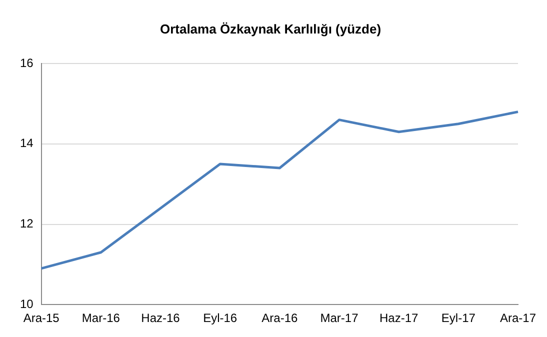 The height and width of the screenshot is (337, 547). What do you see at coordinates (27, 143) in the screenshot?
I see `y-tick-label: 14` at bounding box center [27, 143].